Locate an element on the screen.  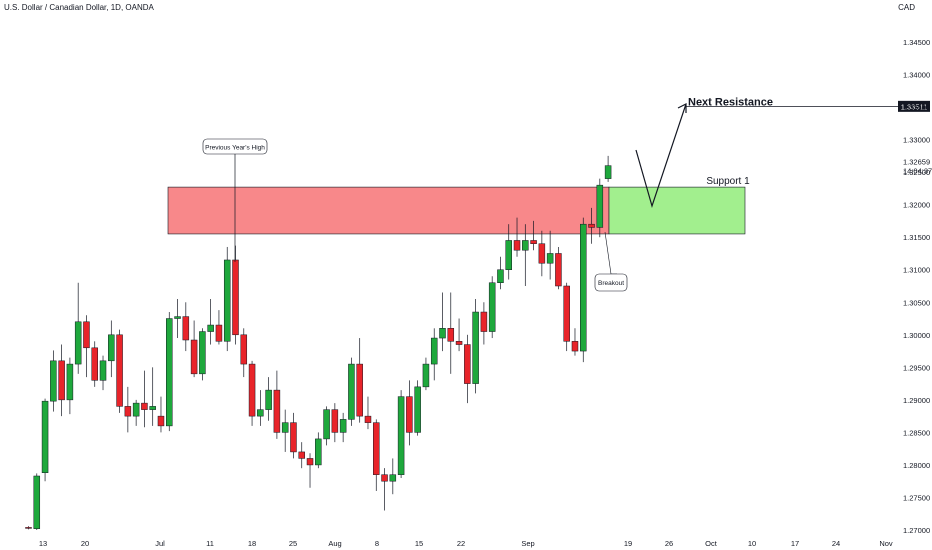
x-tick-label: Sep is located at coordinates (527, 543).